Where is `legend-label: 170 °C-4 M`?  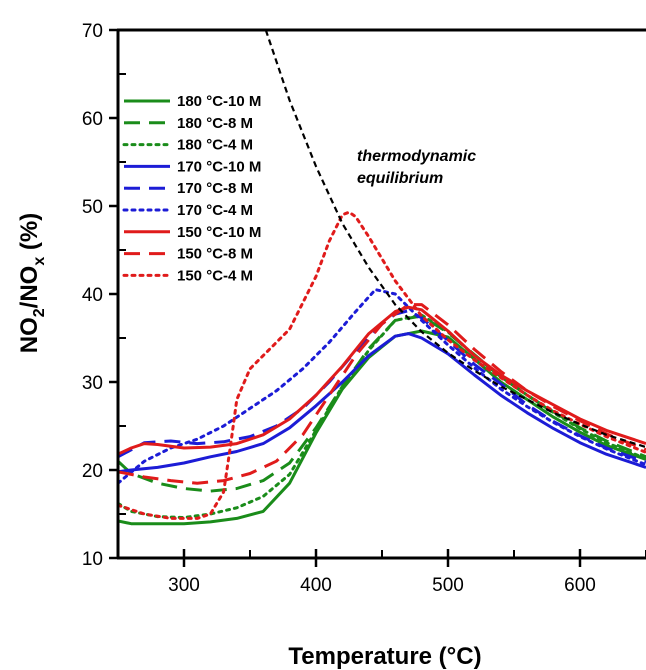
legend-label: 170 °C-4 M is located at coordinates (215, 210).